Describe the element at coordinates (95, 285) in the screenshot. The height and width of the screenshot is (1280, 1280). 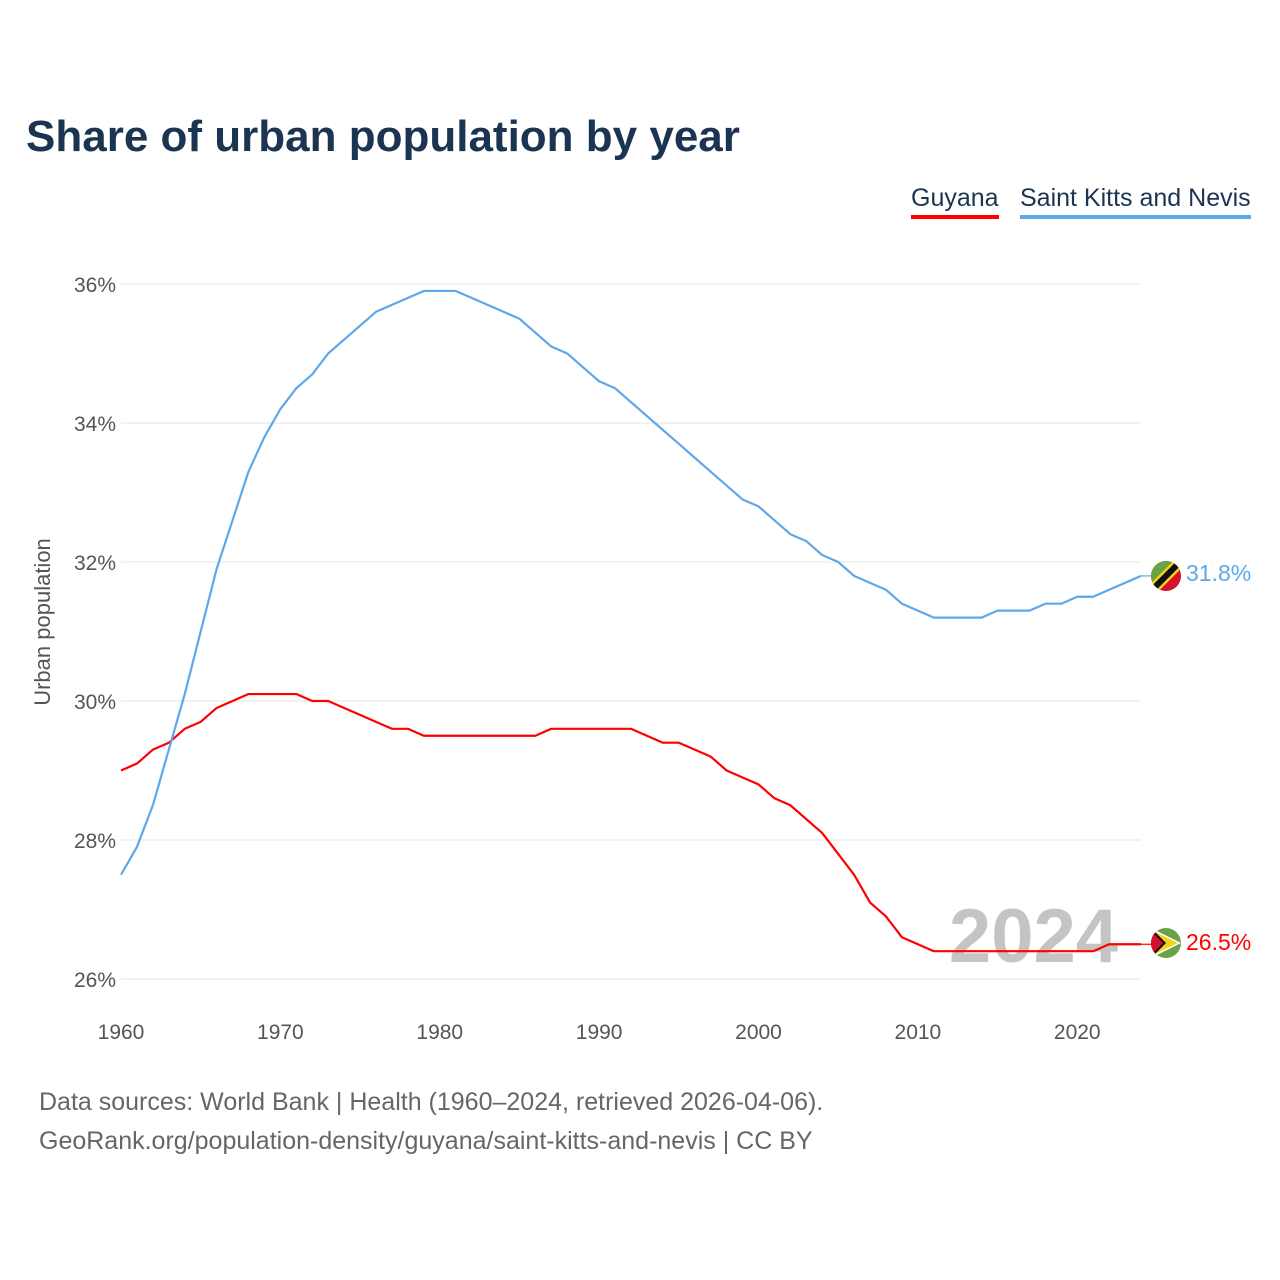
I see `y-tick-label: 36%` at that location.